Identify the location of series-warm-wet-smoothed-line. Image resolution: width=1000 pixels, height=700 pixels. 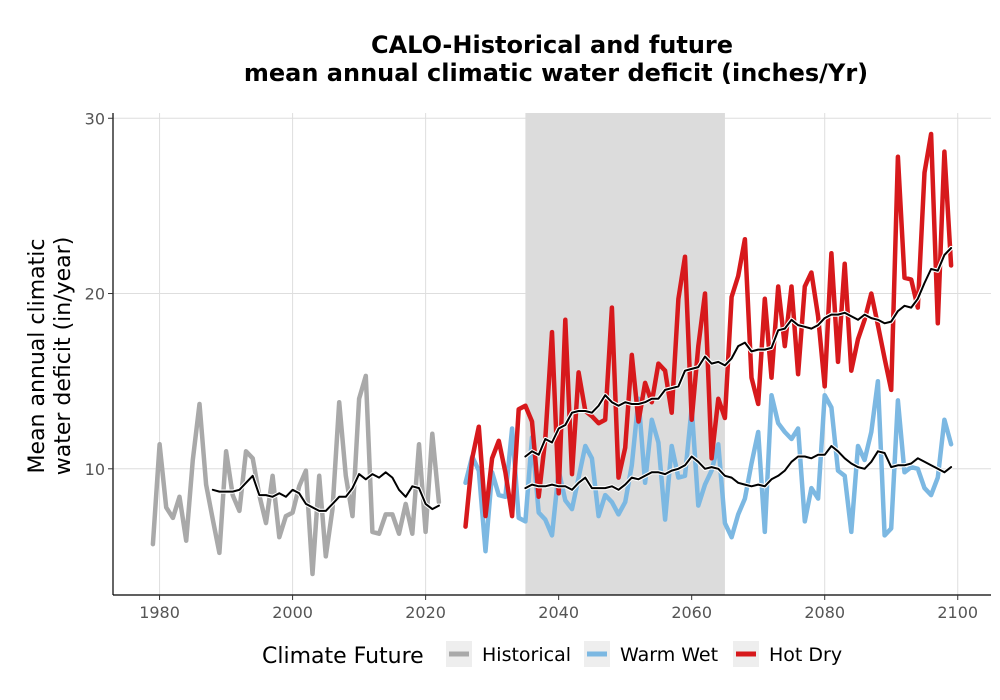
(738, 468).